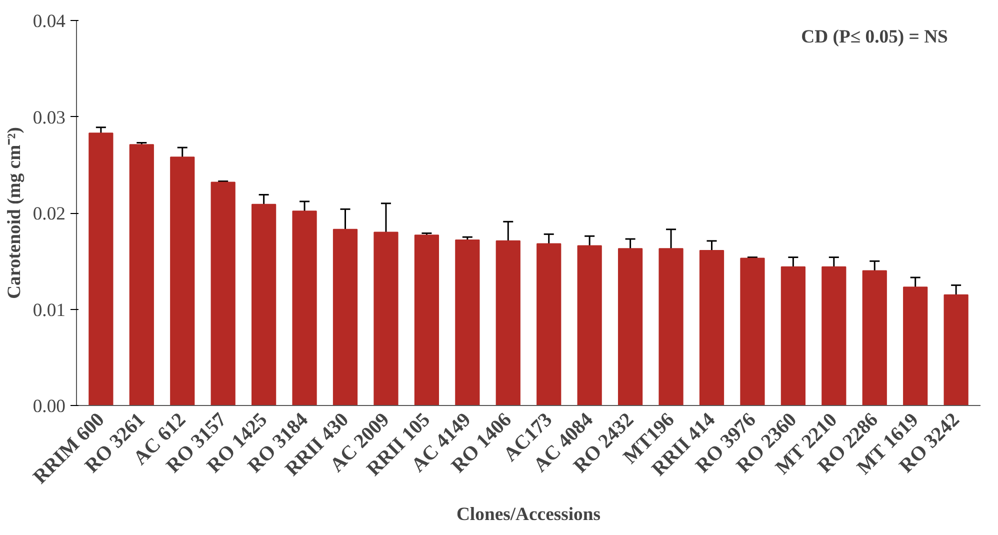 Image resolution: width=998 pixels, height=535 pixels. What do you see at coordinates (874, 37) in the screenshot?
I see `annotation: CD (P≤ 0.05) = NS` at bounding box center [874, 37].